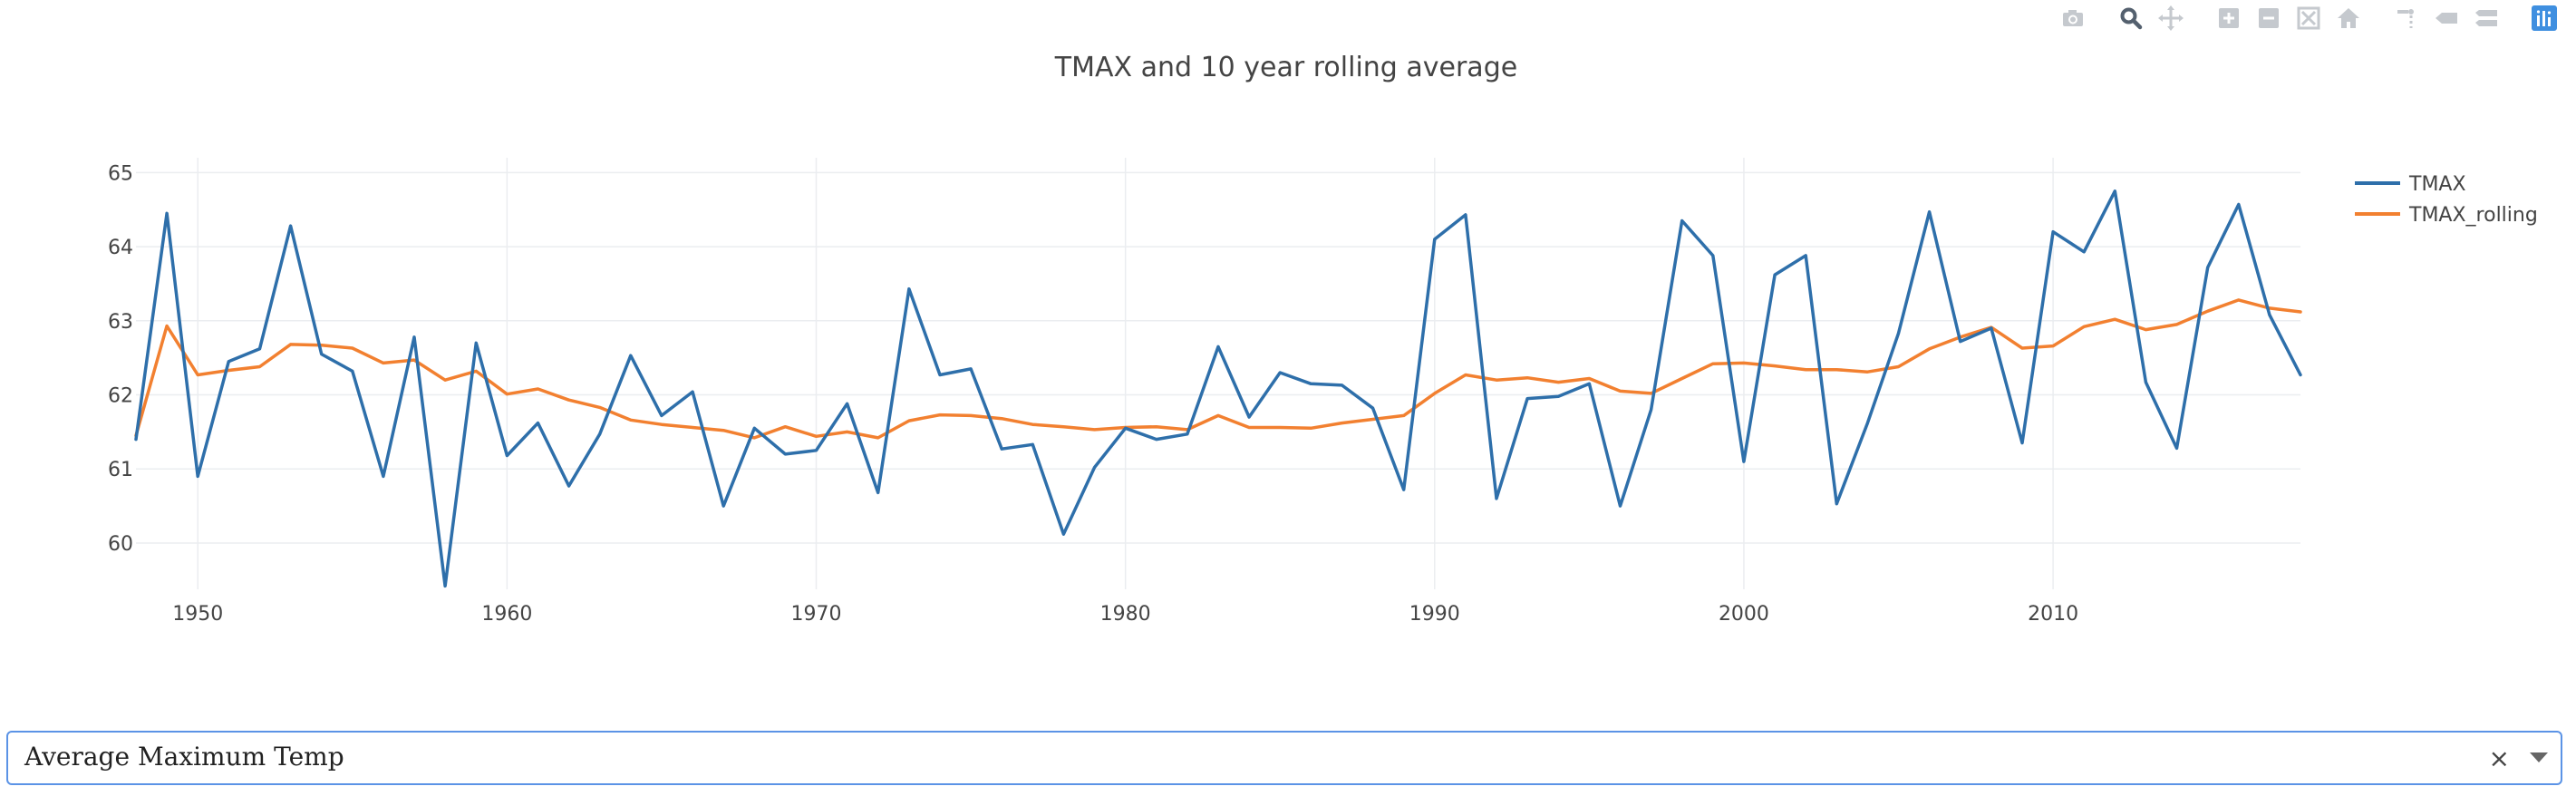 The width and height of the screenshot is (2576, 796). What do you see at coordinates (2348, 18) in the screenshot?
I see `home-icon` at bounding box center [2348, 18].